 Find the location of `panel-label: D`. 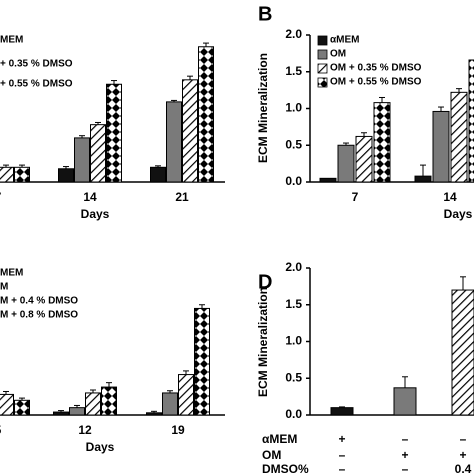

panel-label: D is located at coordinates (265, 282).